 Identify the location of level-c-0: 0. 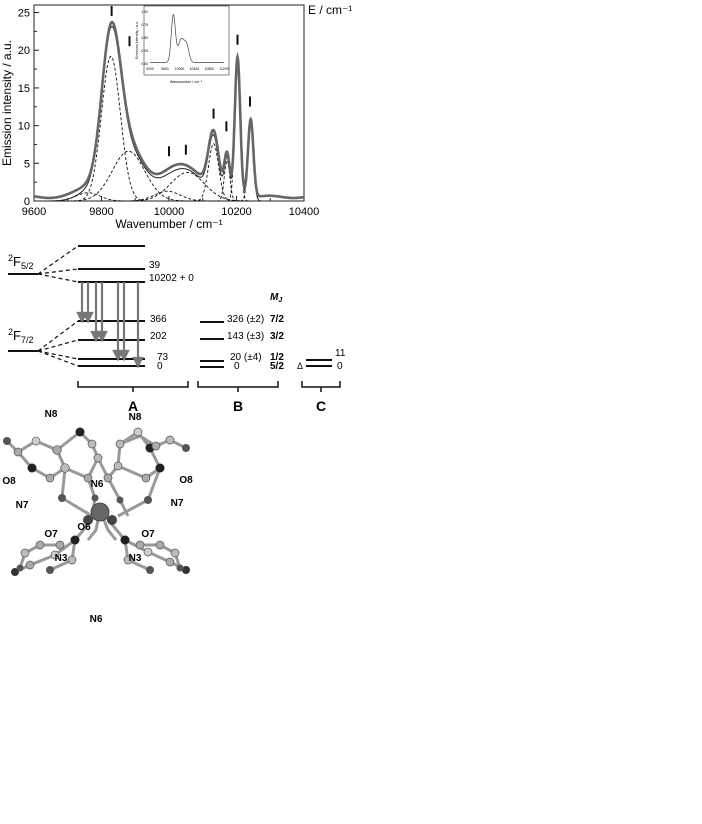
(340, 366).